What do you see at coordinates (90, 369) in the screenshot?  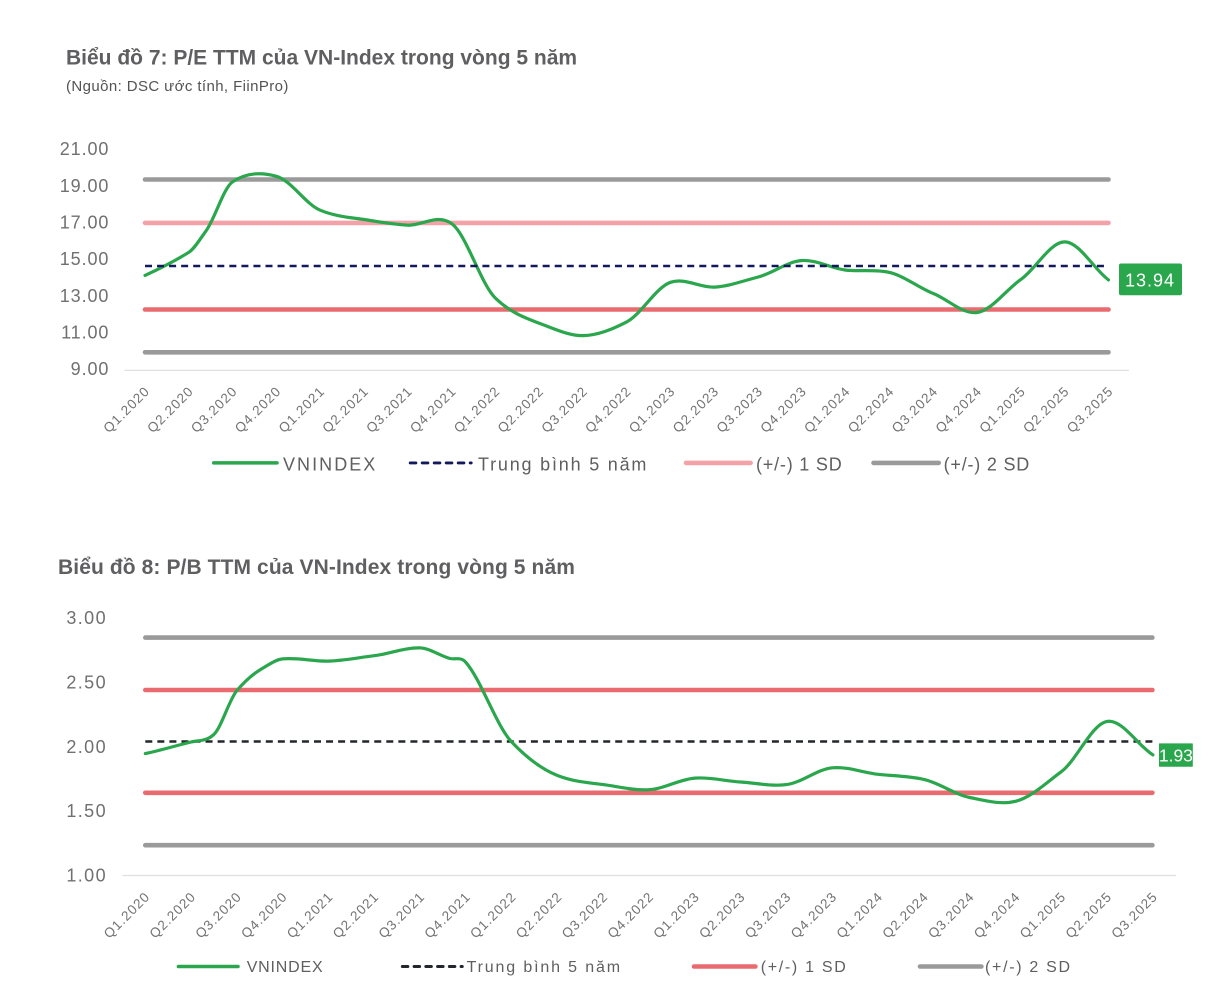 I see `svg-text: 9.00` at bounding box center [90, 369].